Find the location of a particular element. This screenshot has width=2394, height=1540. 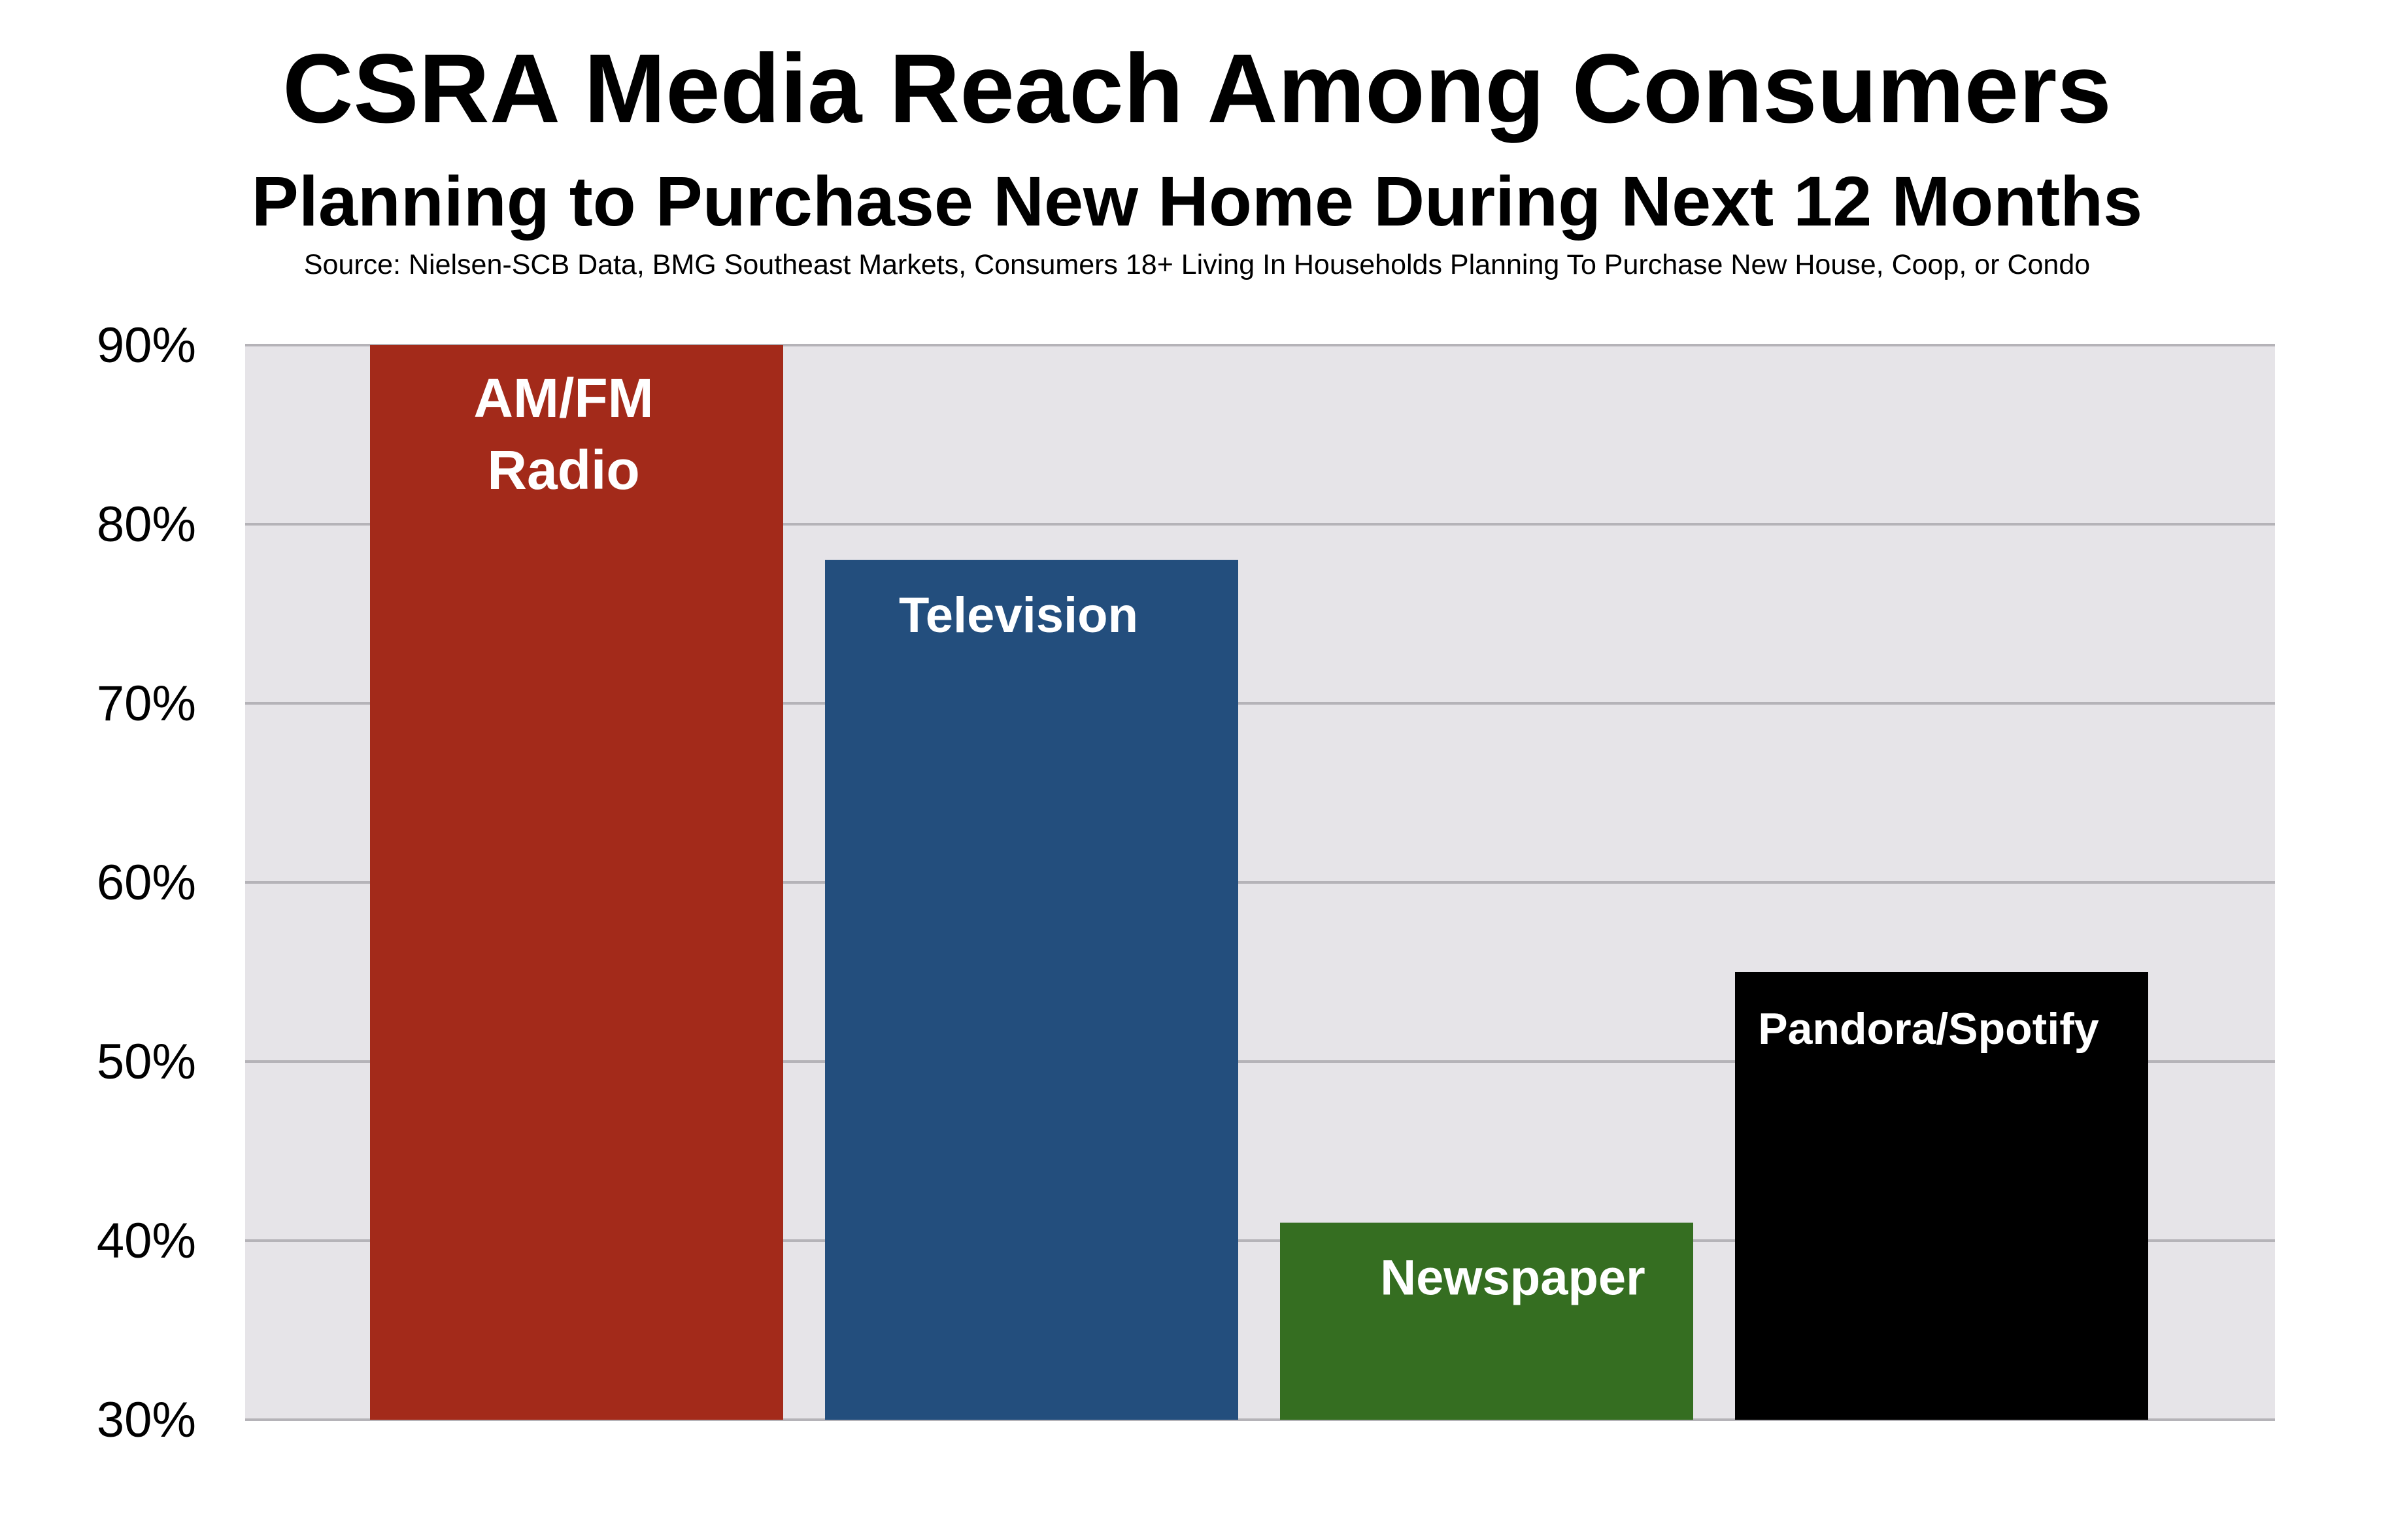

y-axis: 30% 40% 50% 60% 70% 80% 90% is located at coordinates (147, 883).